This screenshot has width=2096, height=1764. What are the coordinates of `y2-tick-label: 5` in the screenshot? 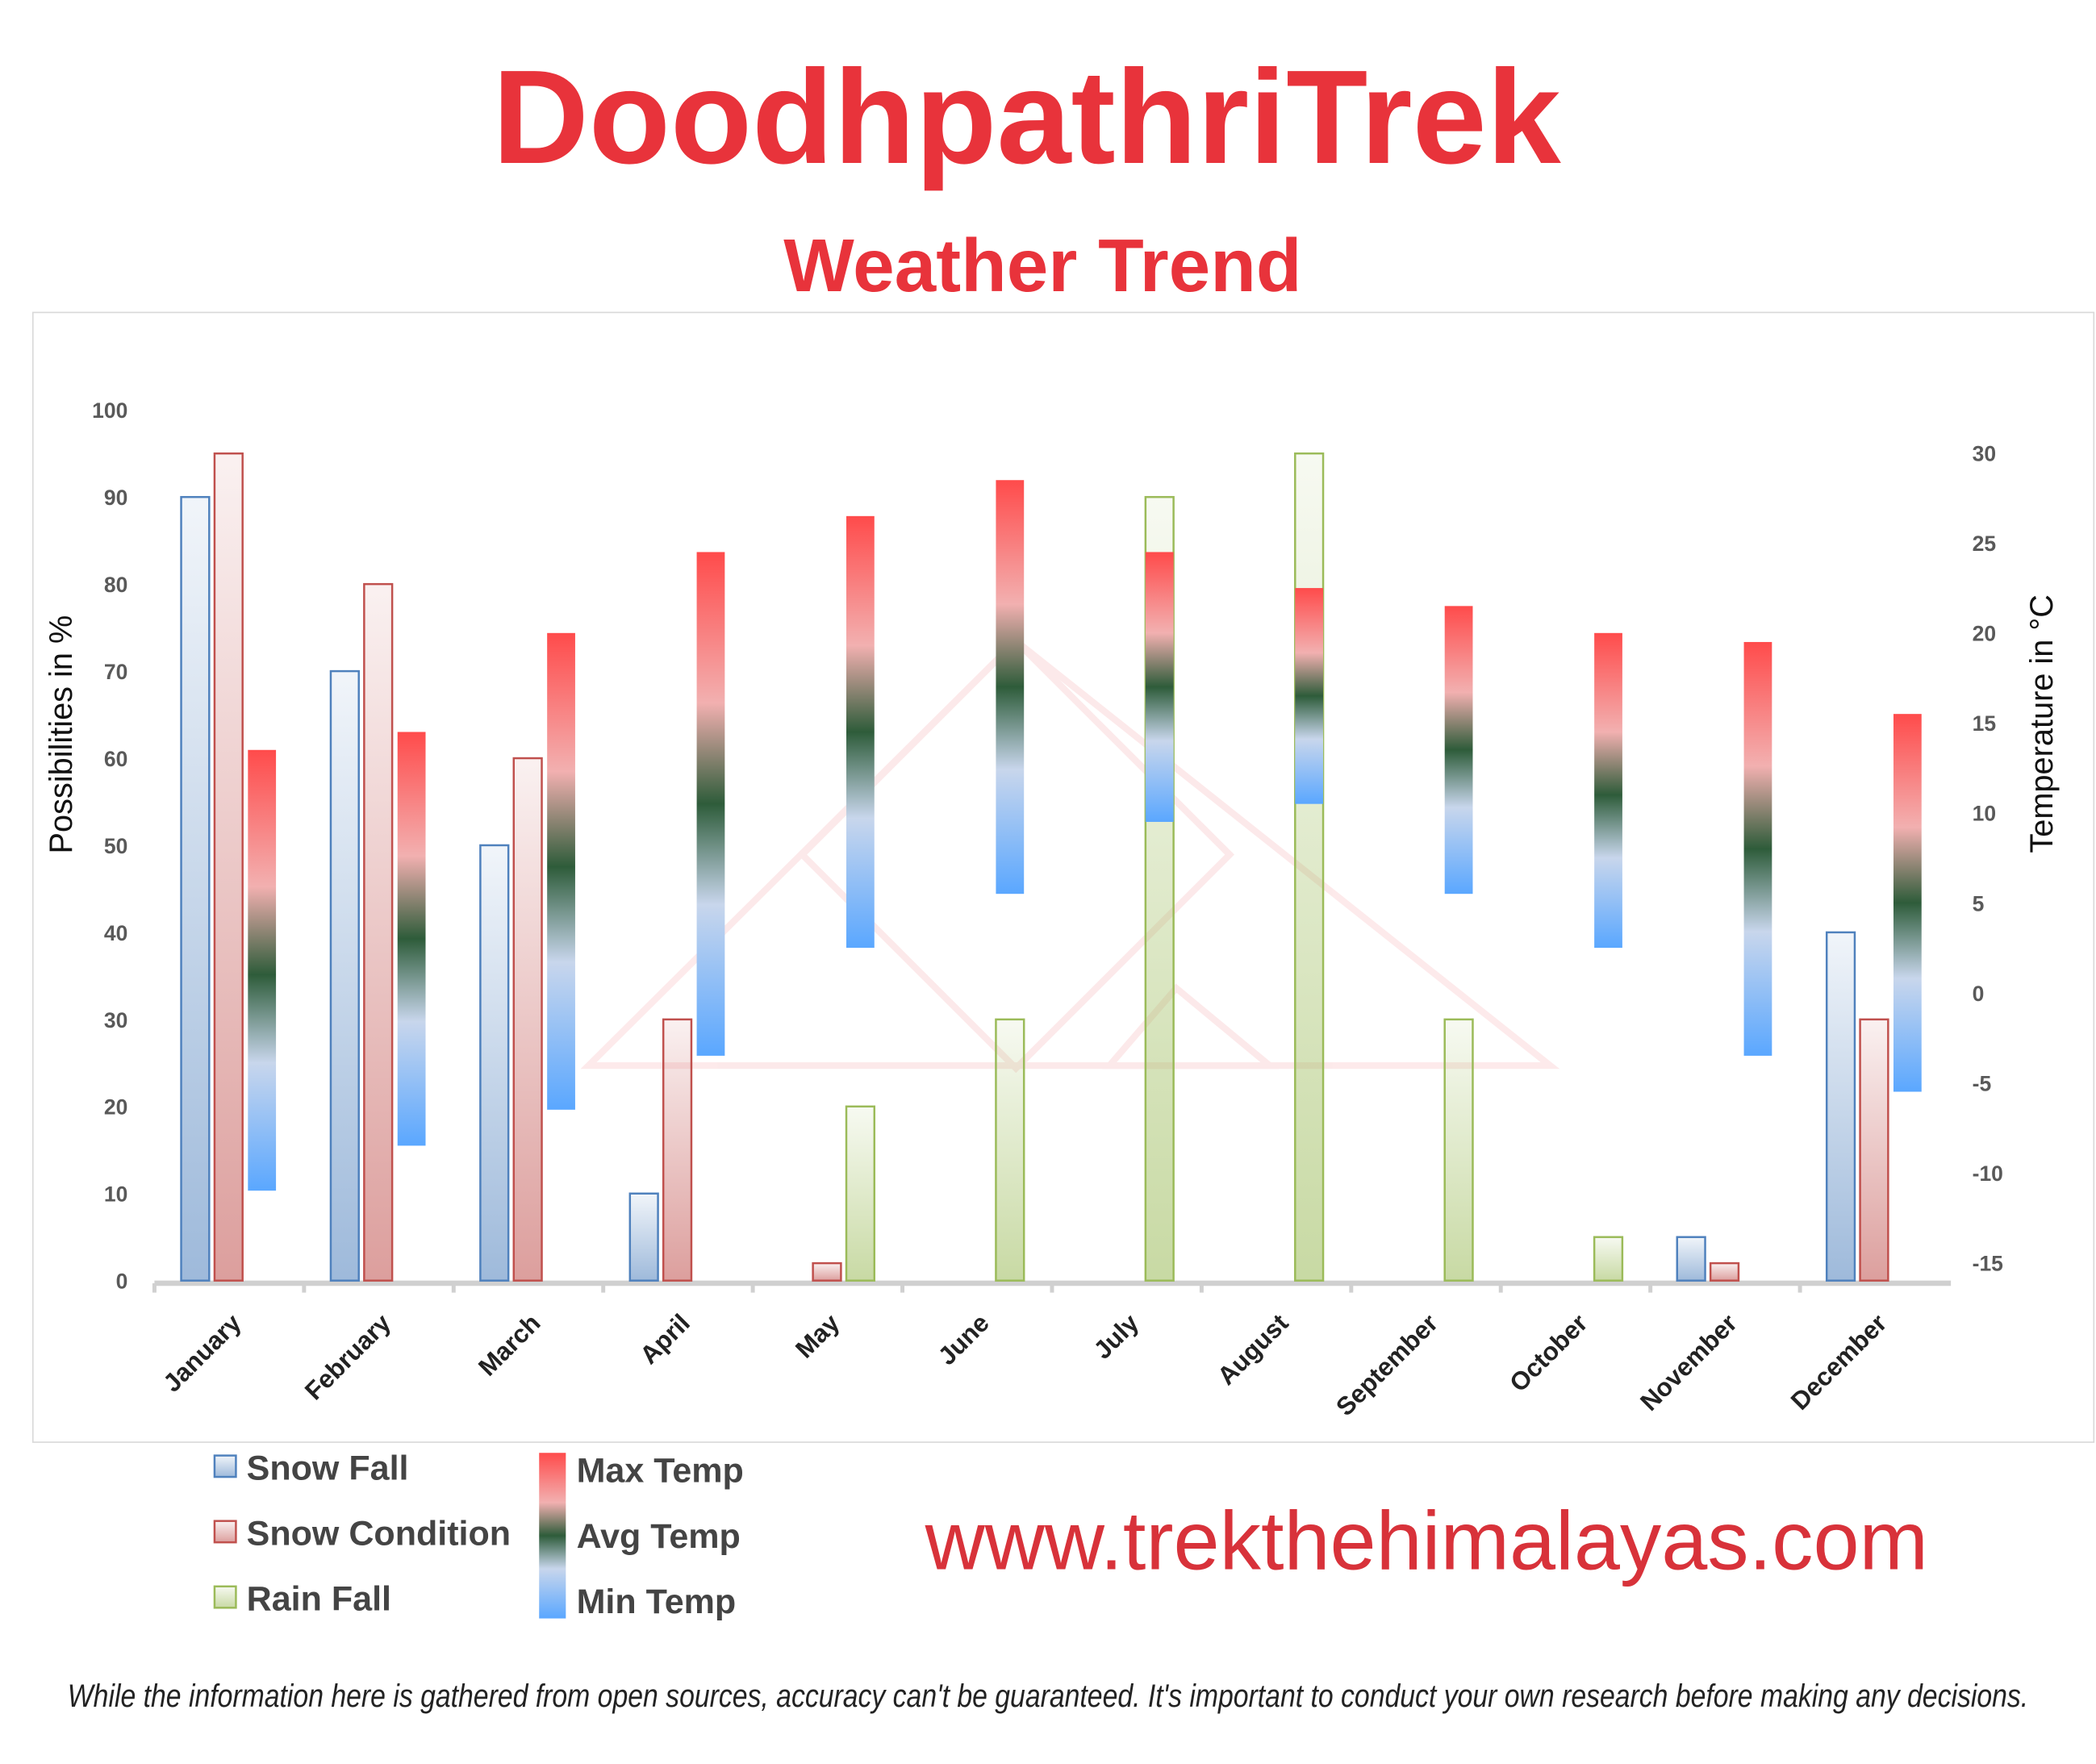 It's located at (1979, 903).